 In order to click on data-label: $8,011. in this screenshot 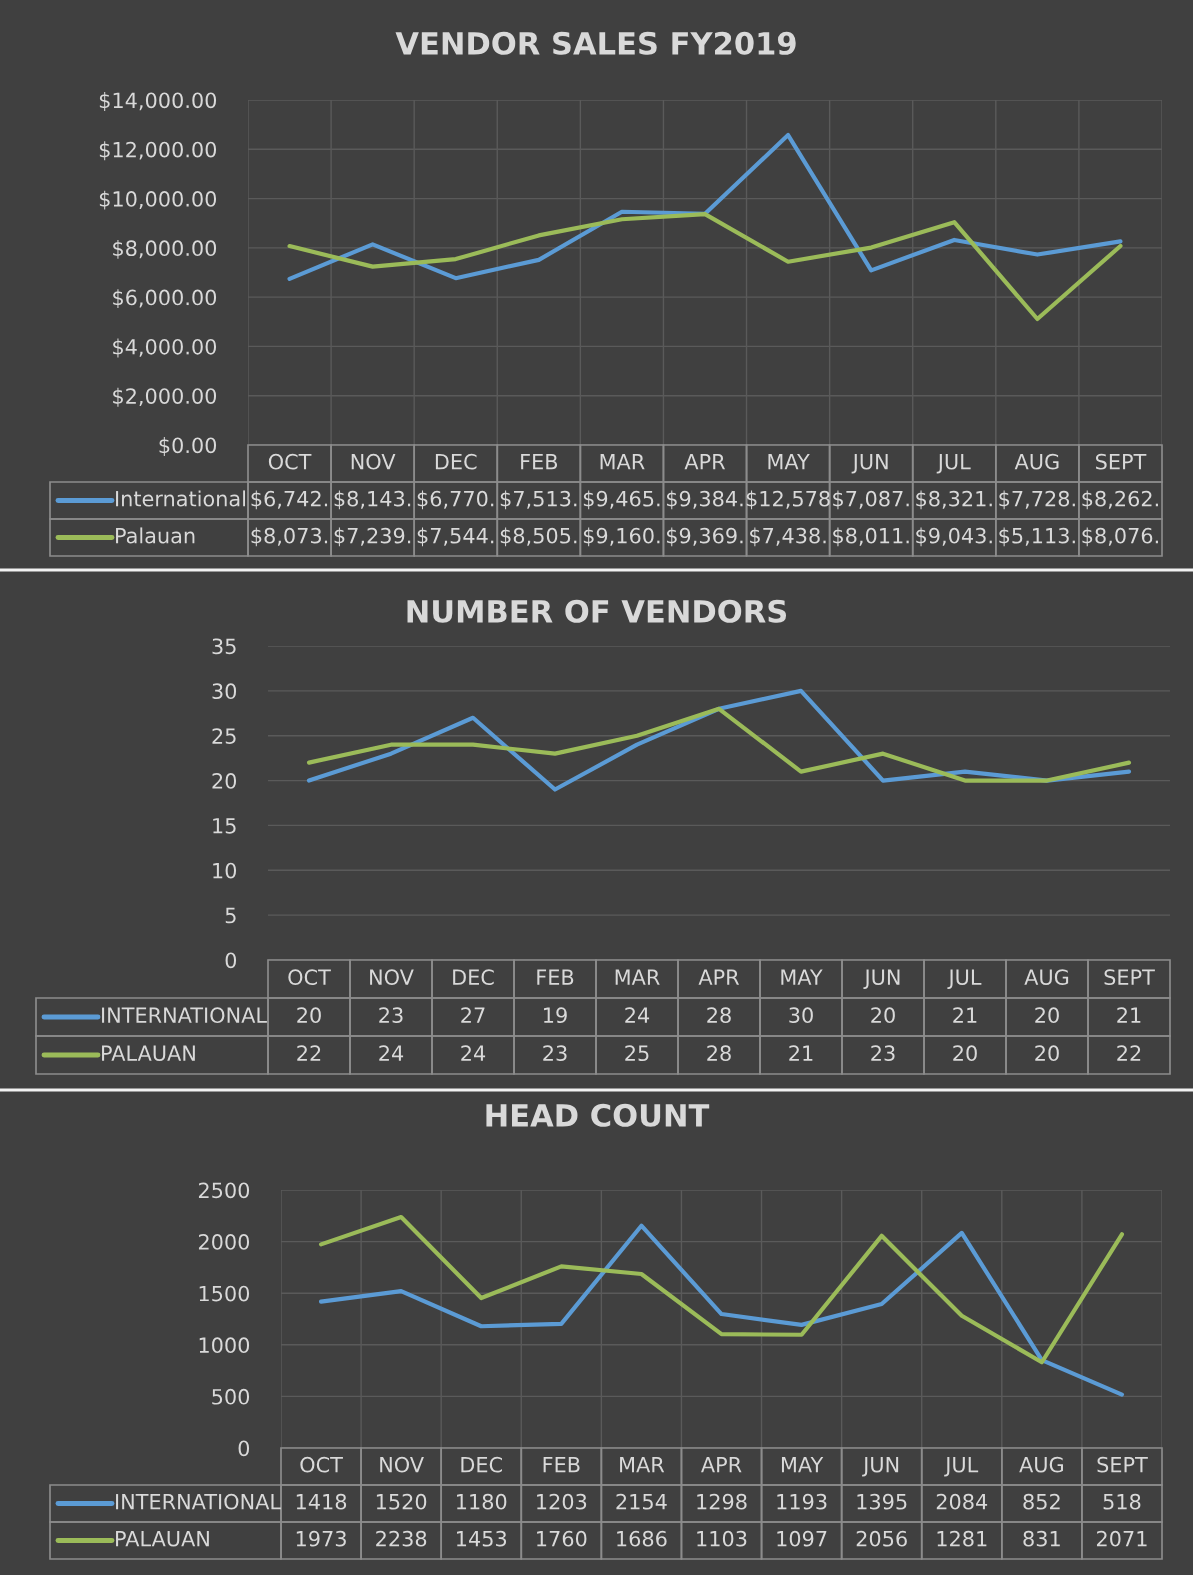, I will do `click(871, 537)`.